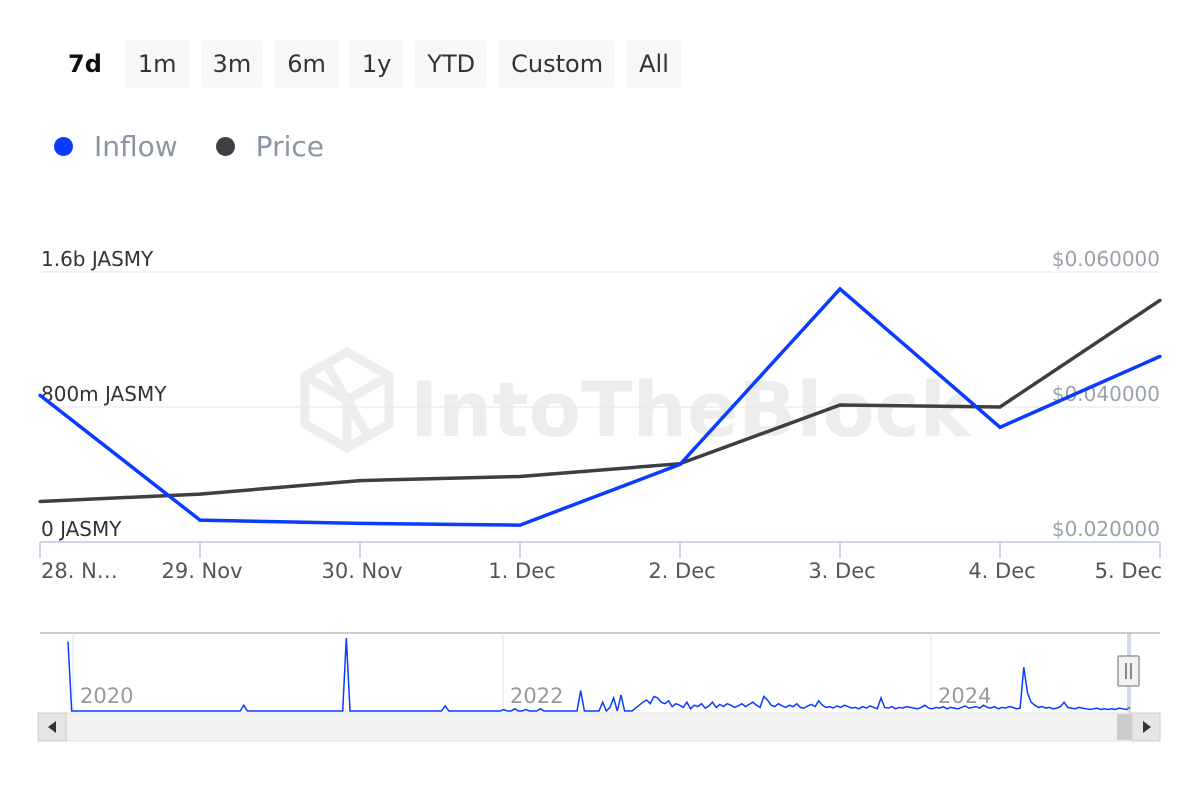 This screenshot has height=800, width=1200. I want to click on arrow-left-icon, so click(52, 727).